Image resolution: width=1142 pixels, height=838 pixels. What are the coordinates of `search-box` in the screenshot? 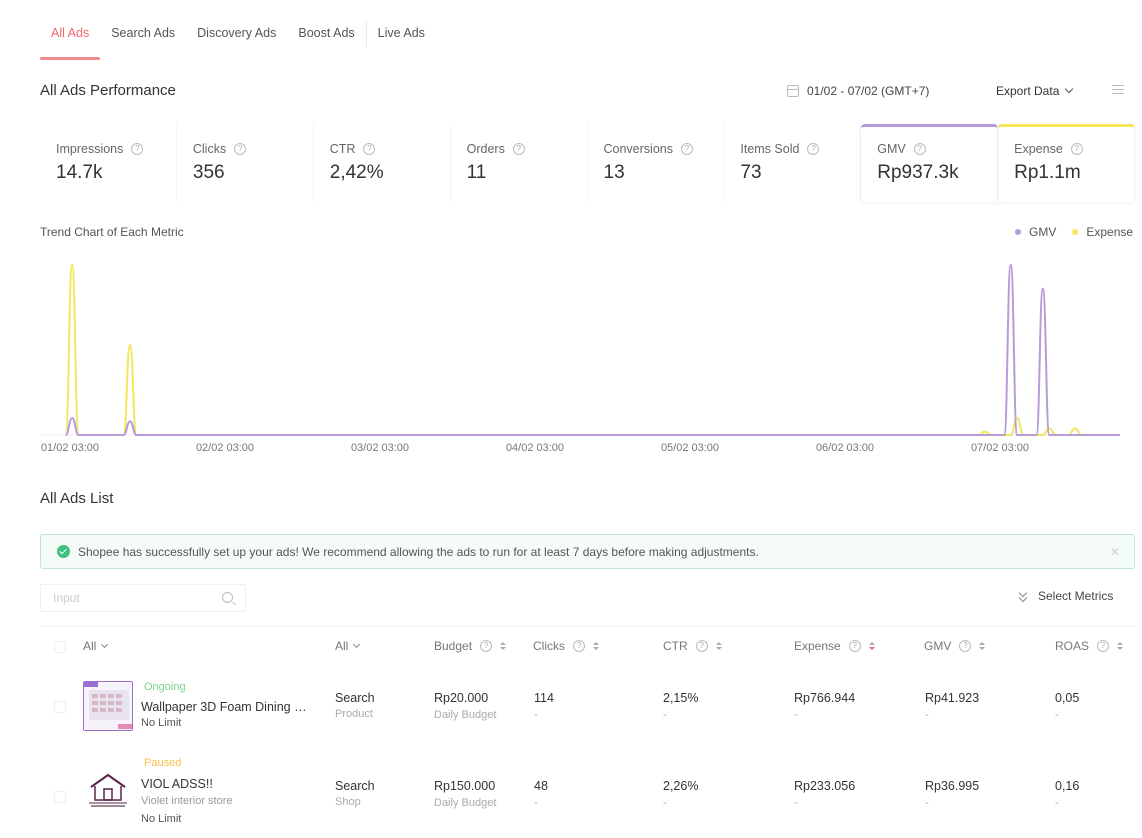 It's located at (143, 598).